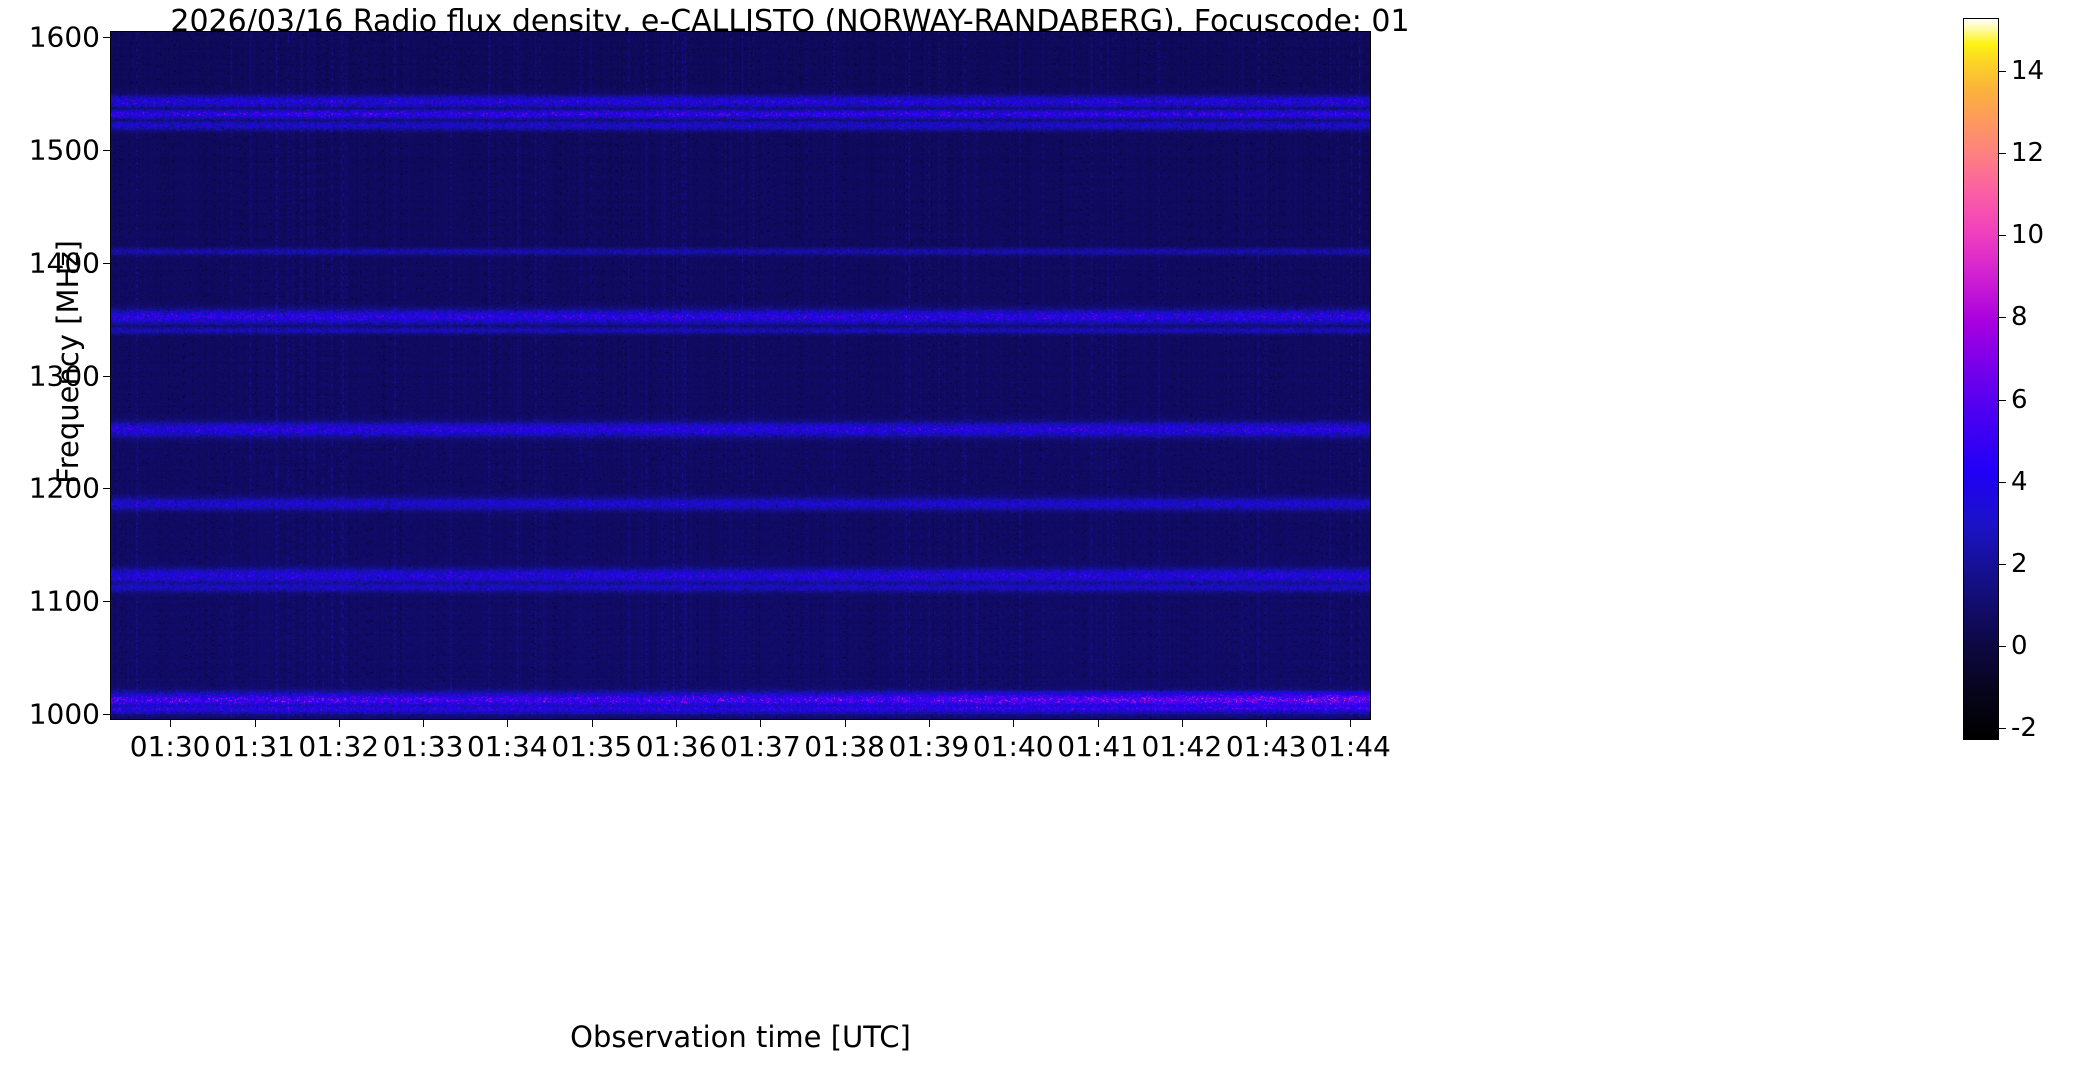 This screenshot has width=2085, height=1067. I want to click on colorbar-tick-label: -2, so click(2024, 727).